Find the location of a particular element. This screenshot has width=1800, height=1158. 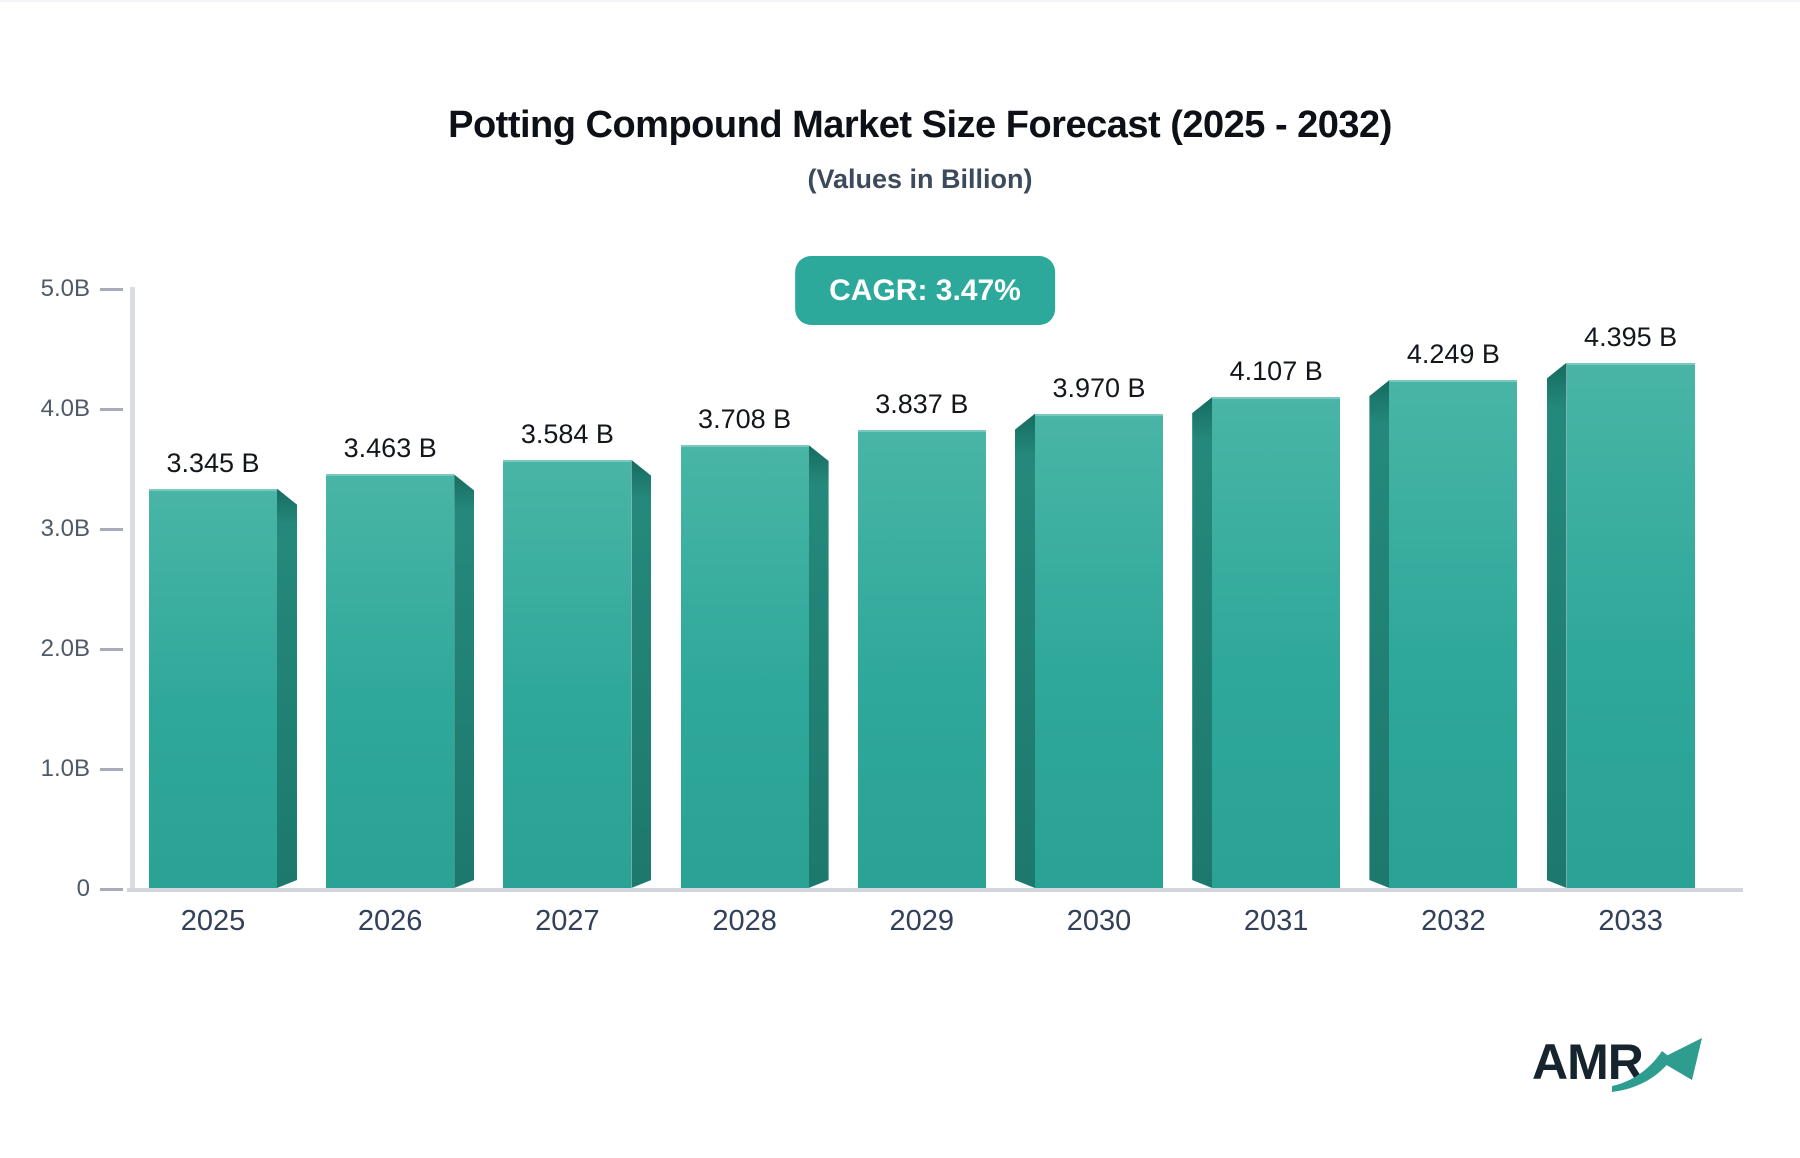

bar-2031 is located at coordinates (1276, 642).